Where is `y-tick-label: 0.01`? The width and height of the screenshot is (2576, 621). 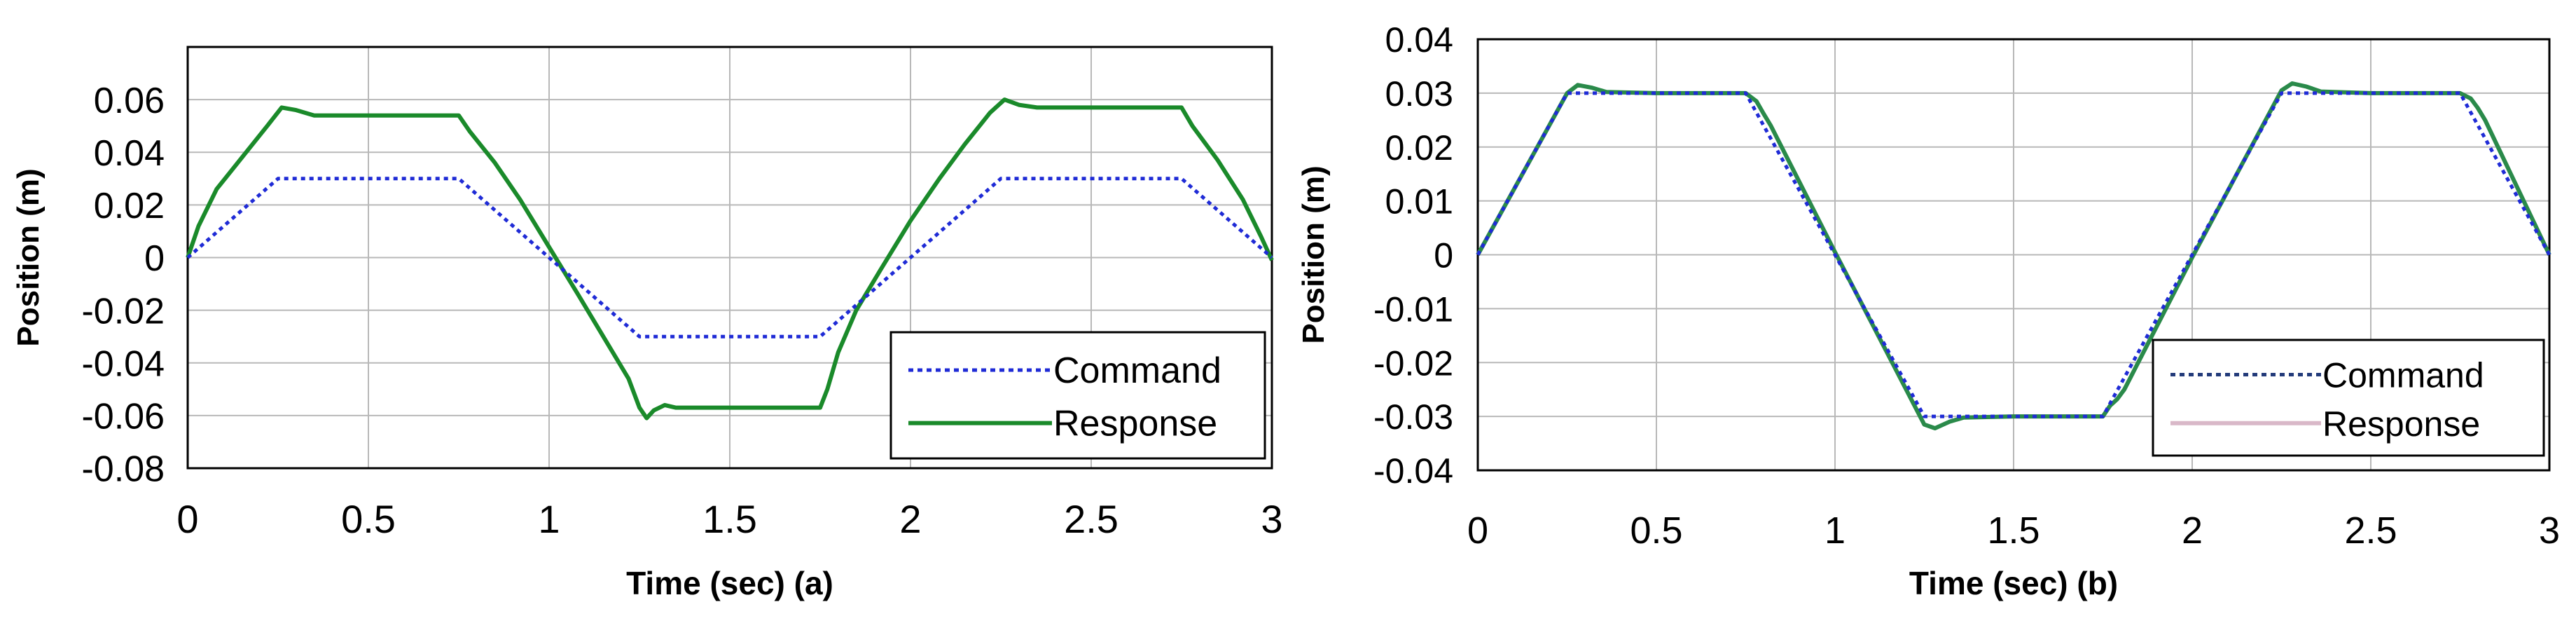 y-tick-label: 0.01 is located at coordinates (1419, 201).